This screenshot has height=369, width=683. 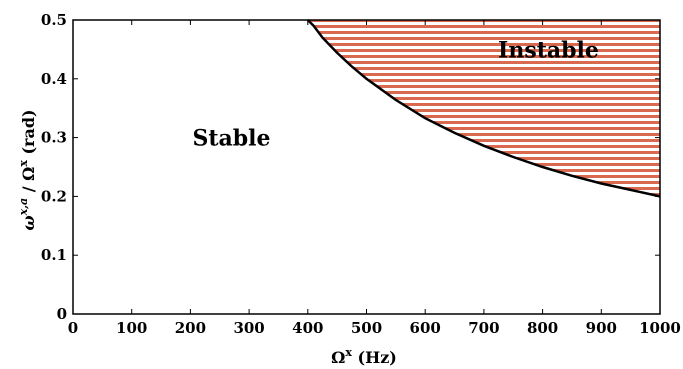 I want to click on region-label-instable: Instable, so click(x=548, y=50).